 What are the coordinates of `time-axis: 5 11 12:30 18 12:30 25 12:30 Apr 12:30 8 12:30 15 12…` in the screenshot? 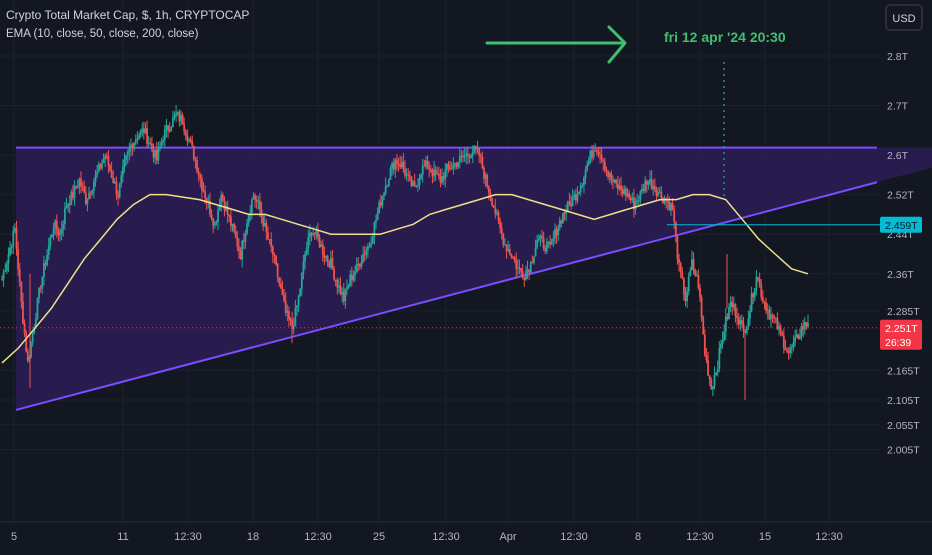 It's located at (466, 532).